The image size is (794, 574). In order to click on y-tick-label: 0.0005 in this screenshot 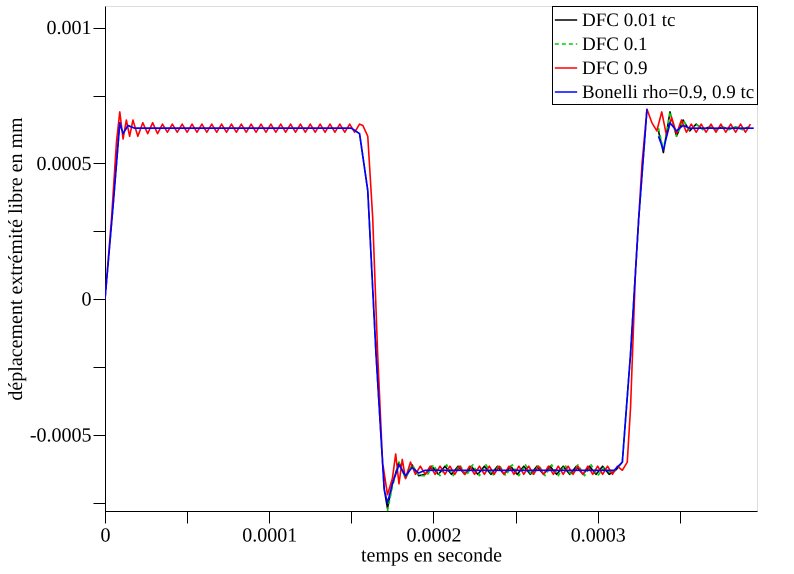, I will do `click(64, 163)`.